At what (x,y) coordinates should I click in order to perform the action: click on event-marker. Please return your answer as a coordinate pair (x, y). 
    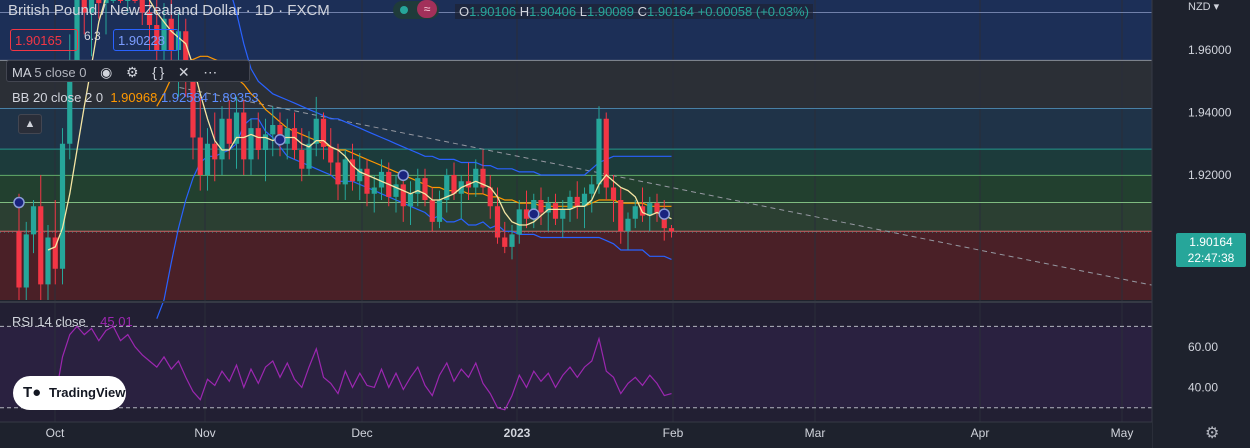
    Looking at the image, I should click on (664, 214).